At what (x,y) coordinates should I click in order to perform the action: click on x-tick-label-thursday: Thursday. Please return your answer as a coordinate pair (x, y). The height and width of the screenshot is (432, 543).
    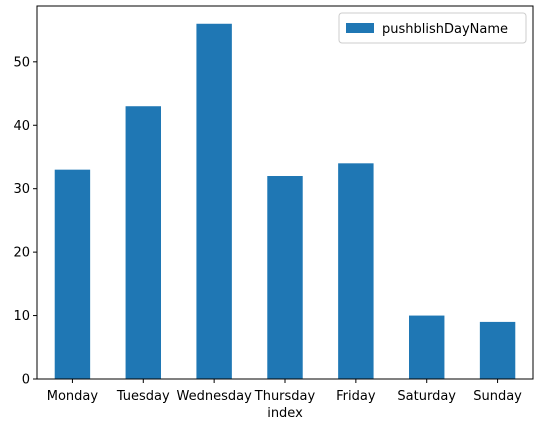
    Looking at the image, I should click on (285, 396).